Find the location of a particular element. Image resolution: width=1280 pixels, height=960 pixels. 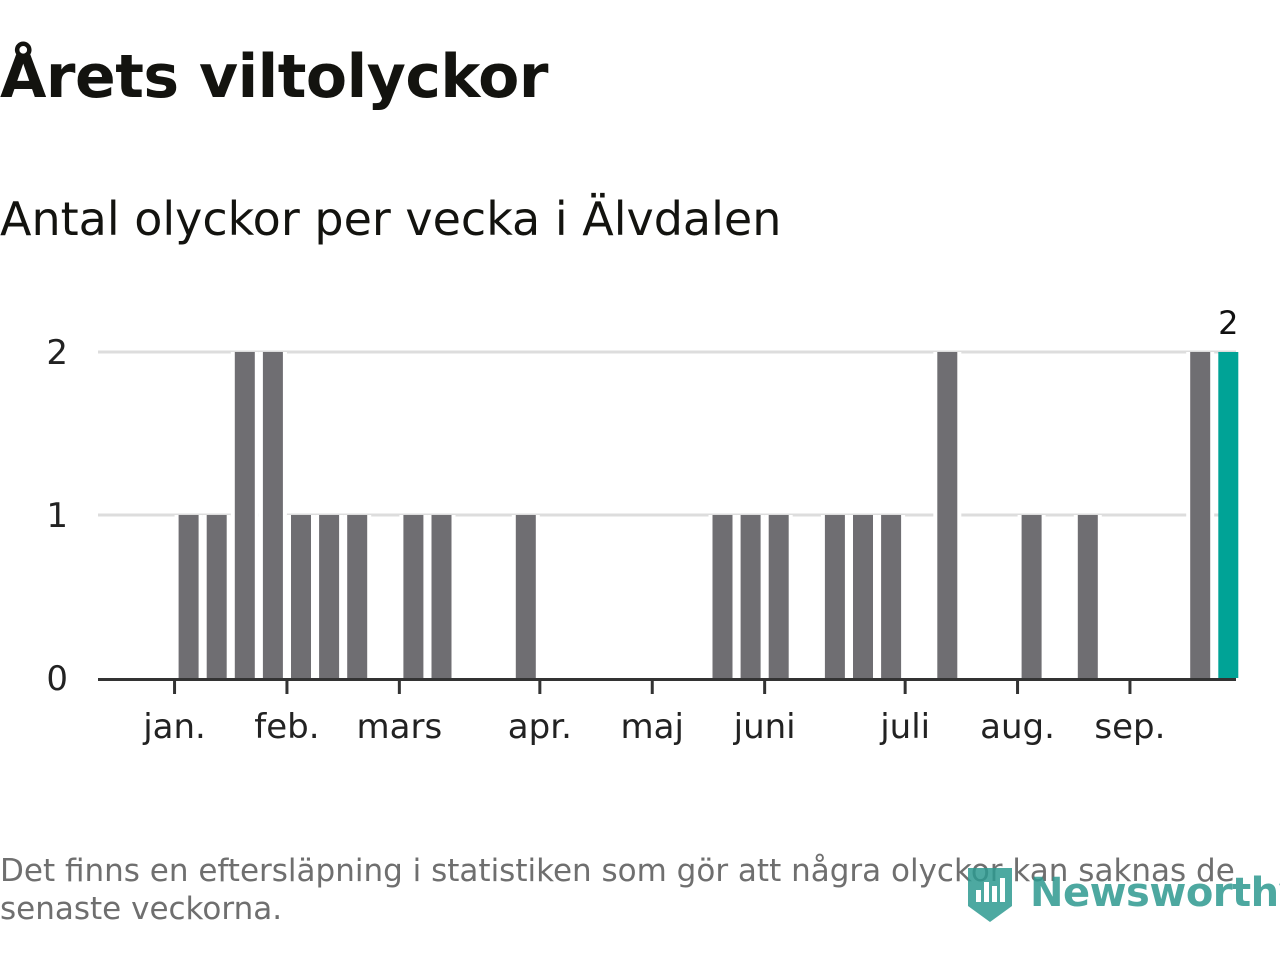

x-tick-label: juli is located at coordinates (904, 727).